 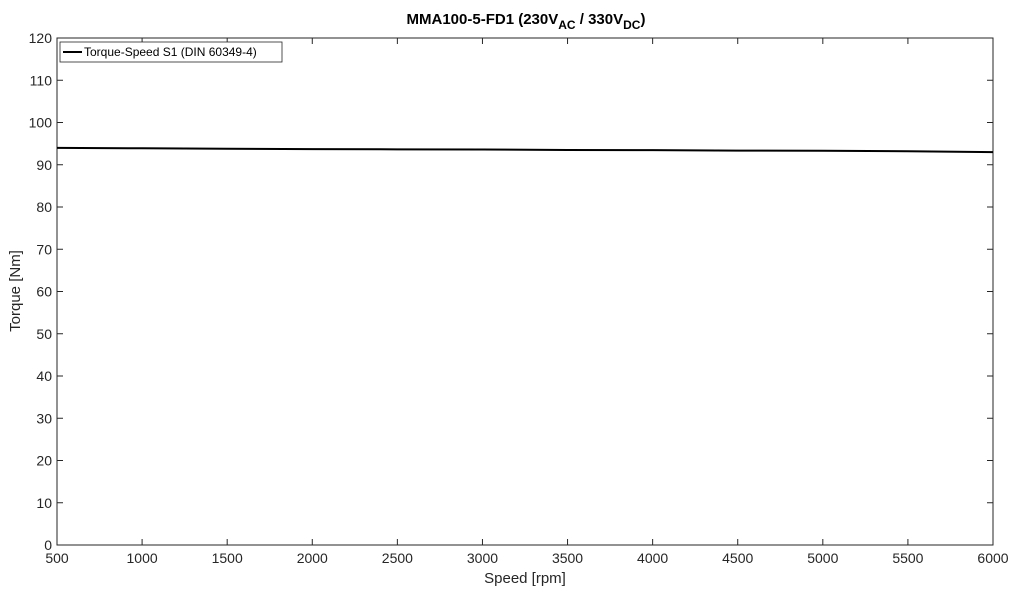 I want to click on y-tick-label: 70, so click(x=44, y=249).